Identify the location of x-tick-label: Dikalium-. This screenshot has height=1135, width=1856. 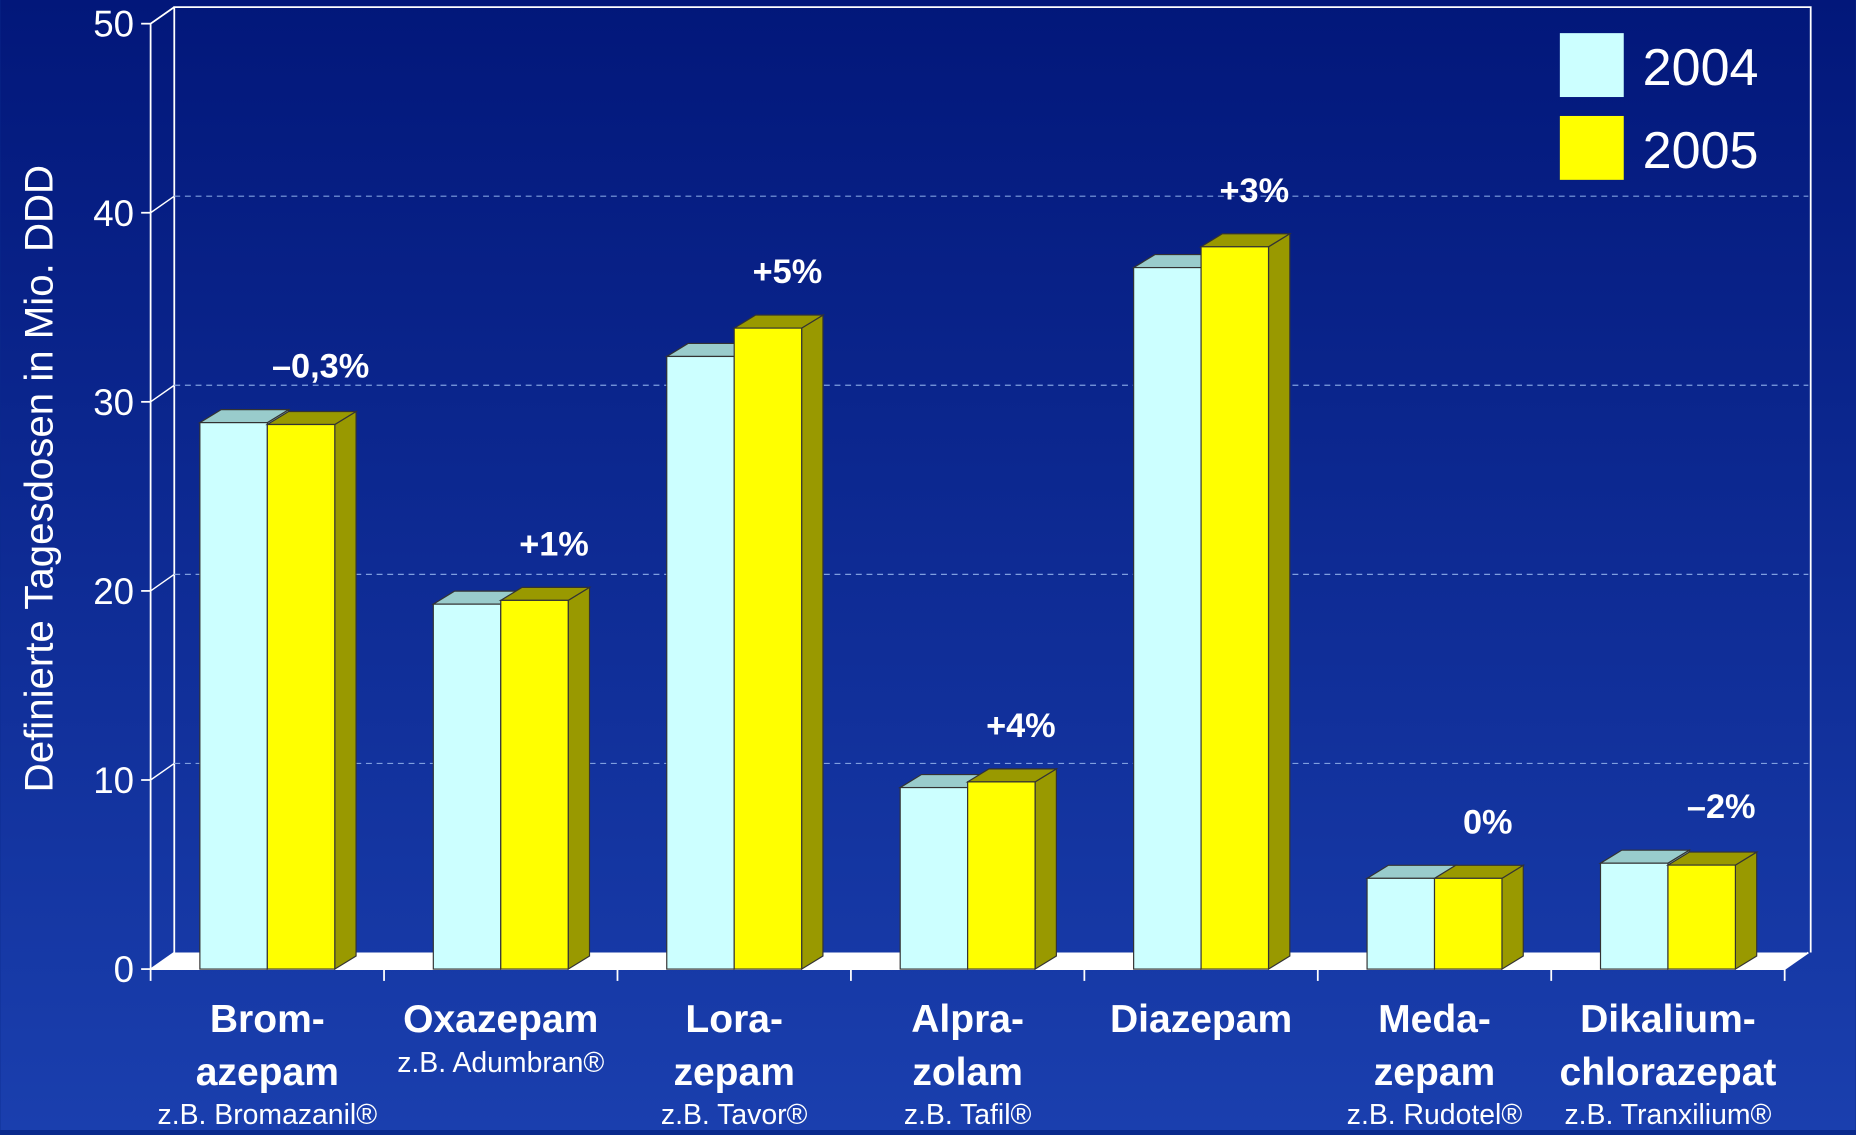
(1668, 1019).